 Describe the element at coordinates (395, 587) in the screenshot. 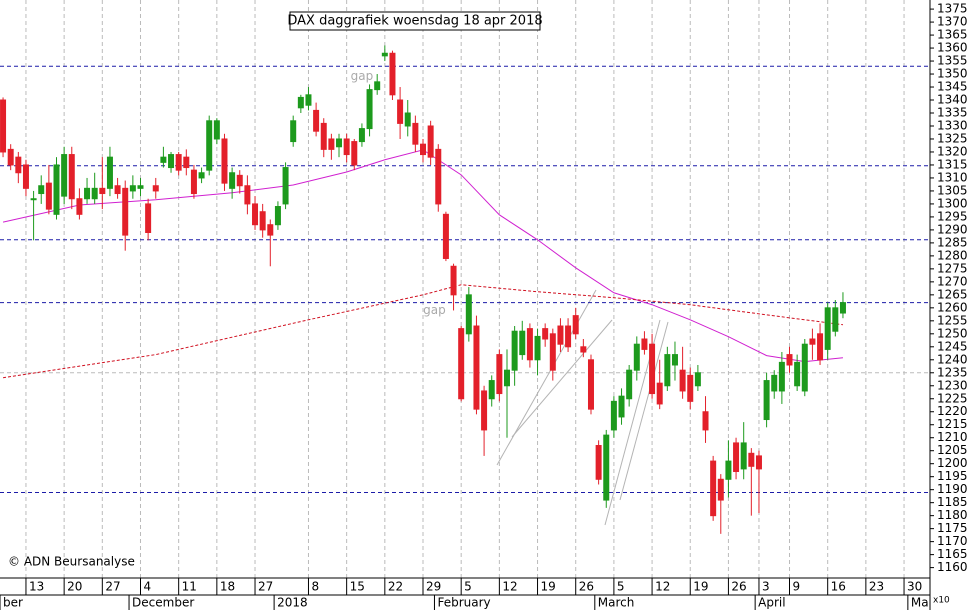

I see `x-tick-label: 22` at that location.